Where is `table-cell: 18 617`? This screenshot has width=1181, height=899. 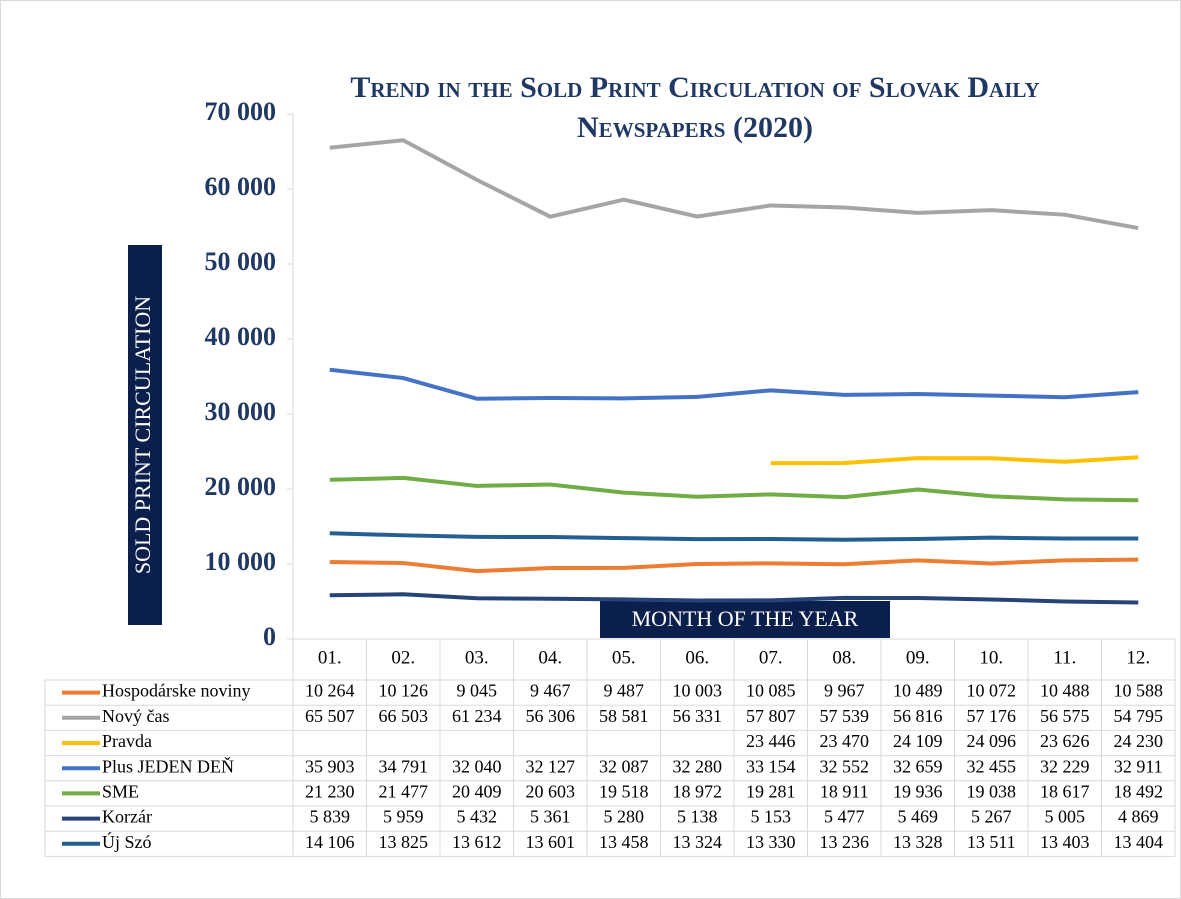
table-cell: 18 617 is located at coordinates (1065, 792).